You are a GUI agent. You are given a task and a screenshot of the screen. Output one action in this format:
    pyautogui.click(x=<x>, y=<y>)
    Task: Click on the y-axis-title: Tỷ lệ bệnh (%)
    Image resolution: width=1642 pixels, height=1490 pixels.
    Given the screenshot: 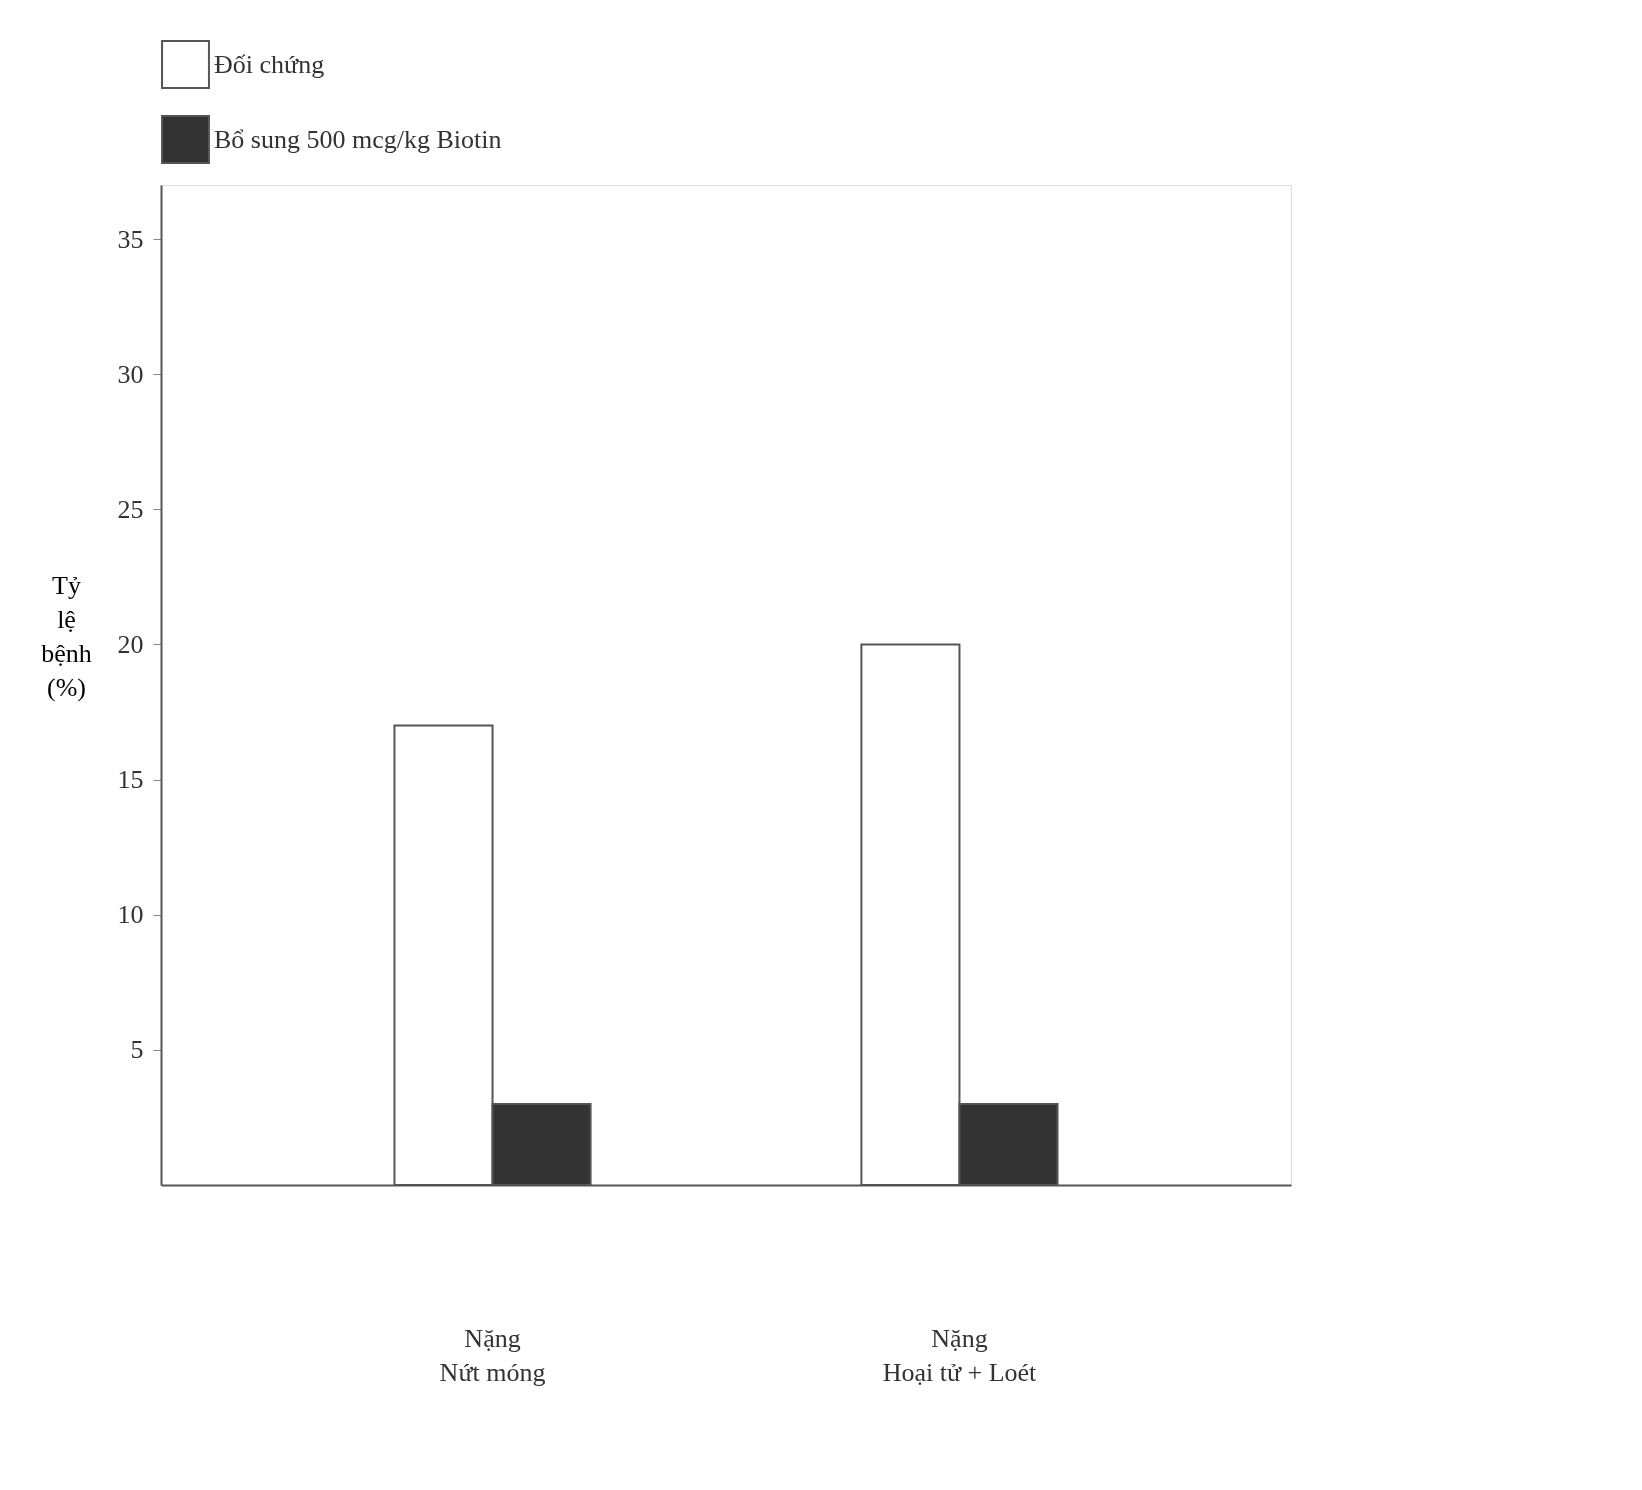 What is the action you would take?
    pyautogui.click(x=66, y=636)
    